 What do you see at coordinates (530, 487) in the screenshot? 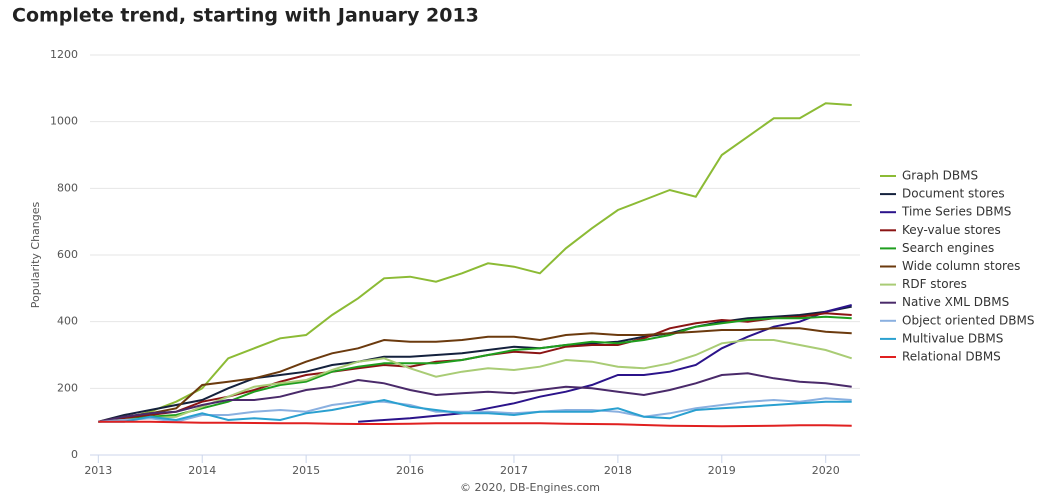
I see `credit: © 2020, DB-Engines.com` at bounding box center [530, 487].